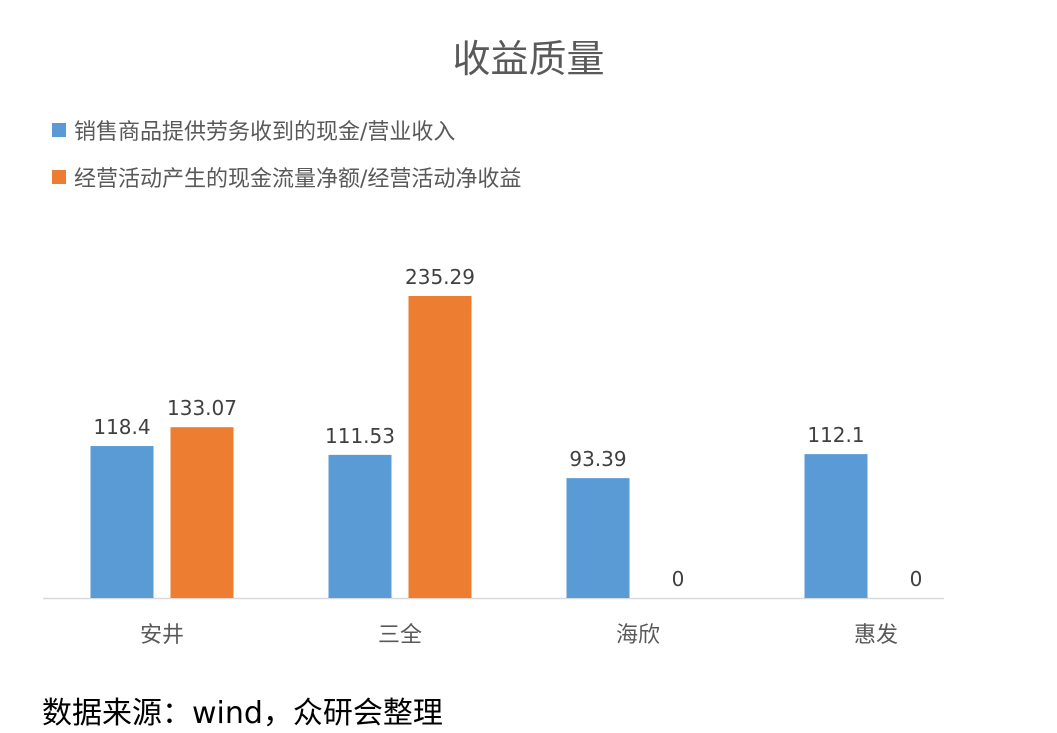  Describe the element at coordinates (121, 427) in the screenshot. I see `data-label: 118.4` at that location.